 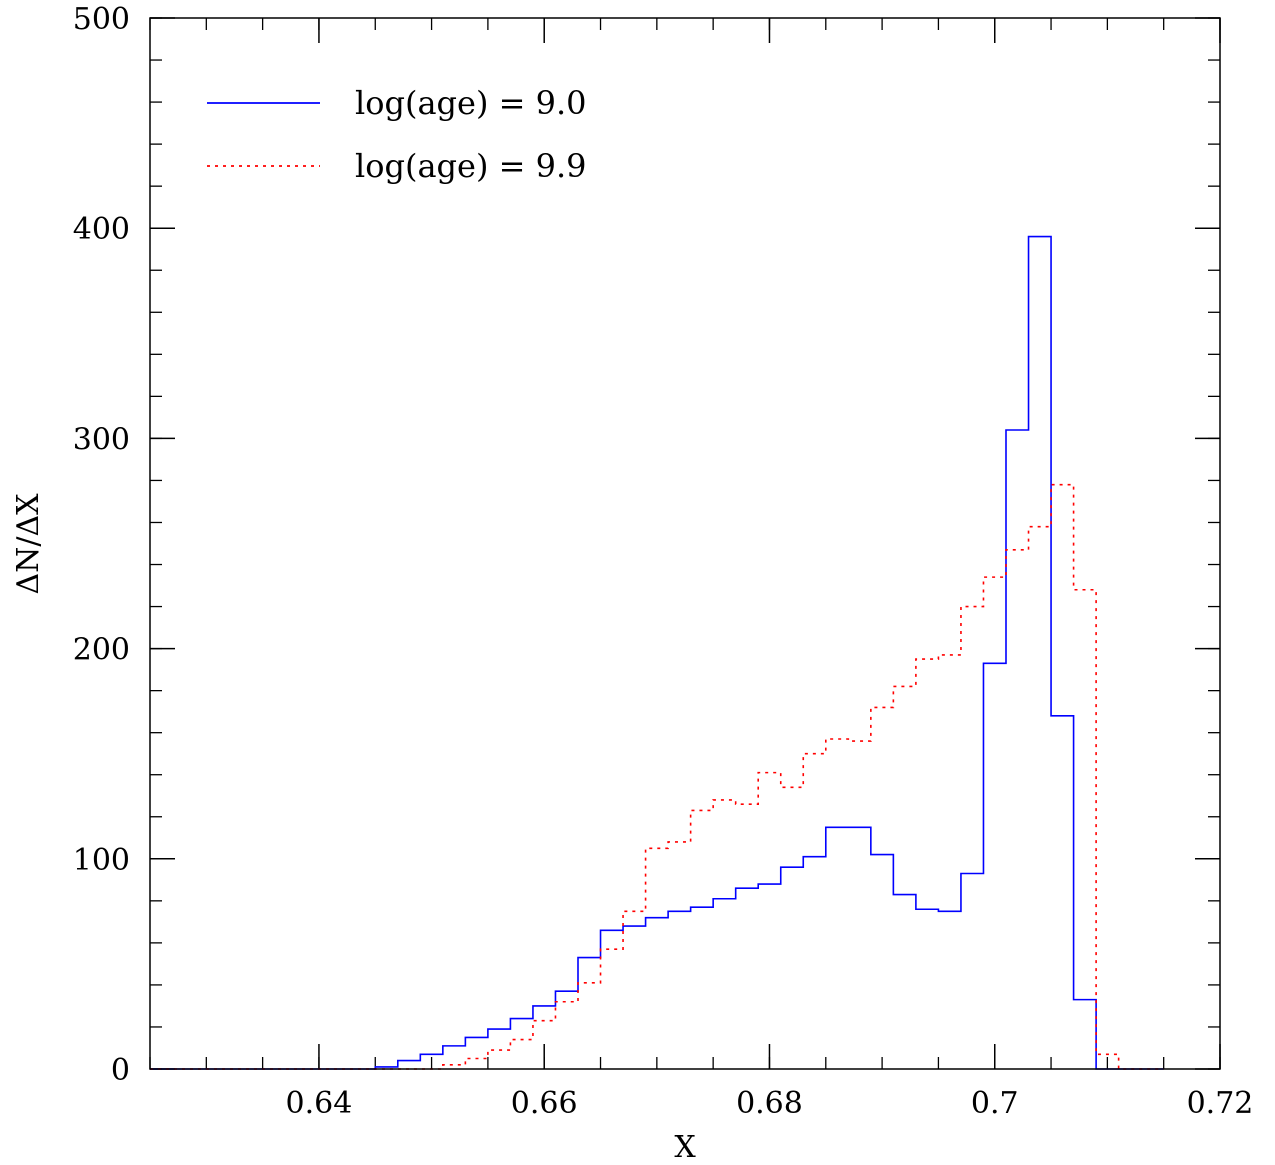 I want to click on x-tick-label: 0.7, so click(x=995, y=1103).